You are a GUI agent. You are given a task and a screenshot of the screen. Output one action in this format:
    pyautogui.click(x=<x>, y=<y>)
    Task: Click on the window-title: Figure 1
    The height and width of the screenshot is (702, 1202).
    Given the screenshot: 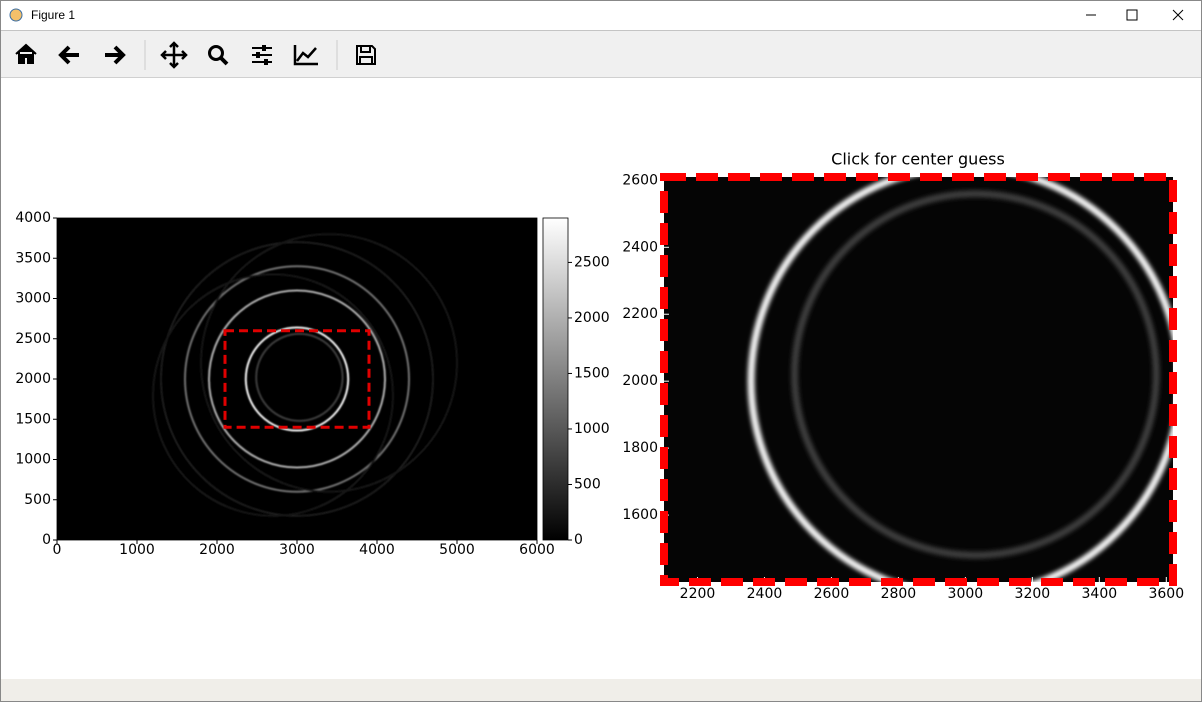 What is the action you would take?
    pyautogui.click(x=53, y=15)
    